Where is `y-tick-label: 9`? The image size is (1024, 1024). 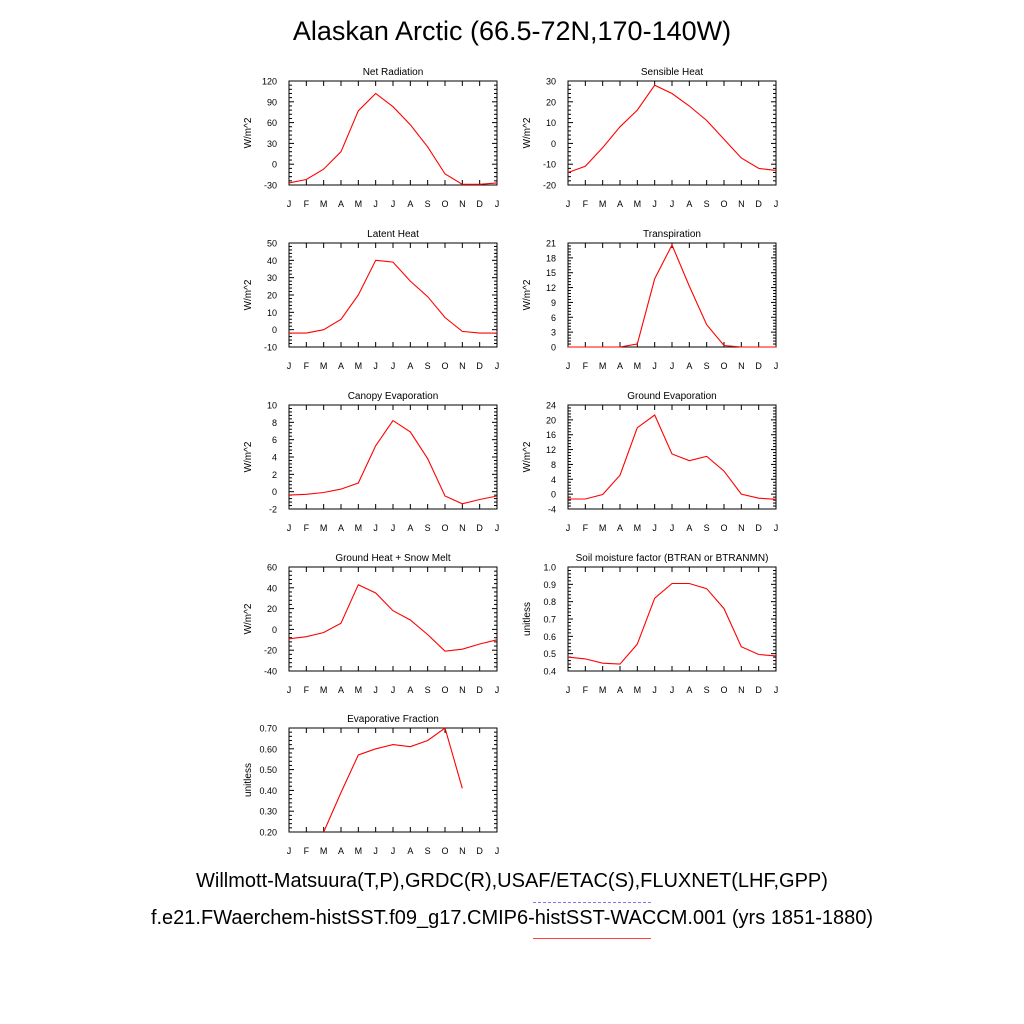
y-tick-label: 9 is located at coordinates (553, 303).